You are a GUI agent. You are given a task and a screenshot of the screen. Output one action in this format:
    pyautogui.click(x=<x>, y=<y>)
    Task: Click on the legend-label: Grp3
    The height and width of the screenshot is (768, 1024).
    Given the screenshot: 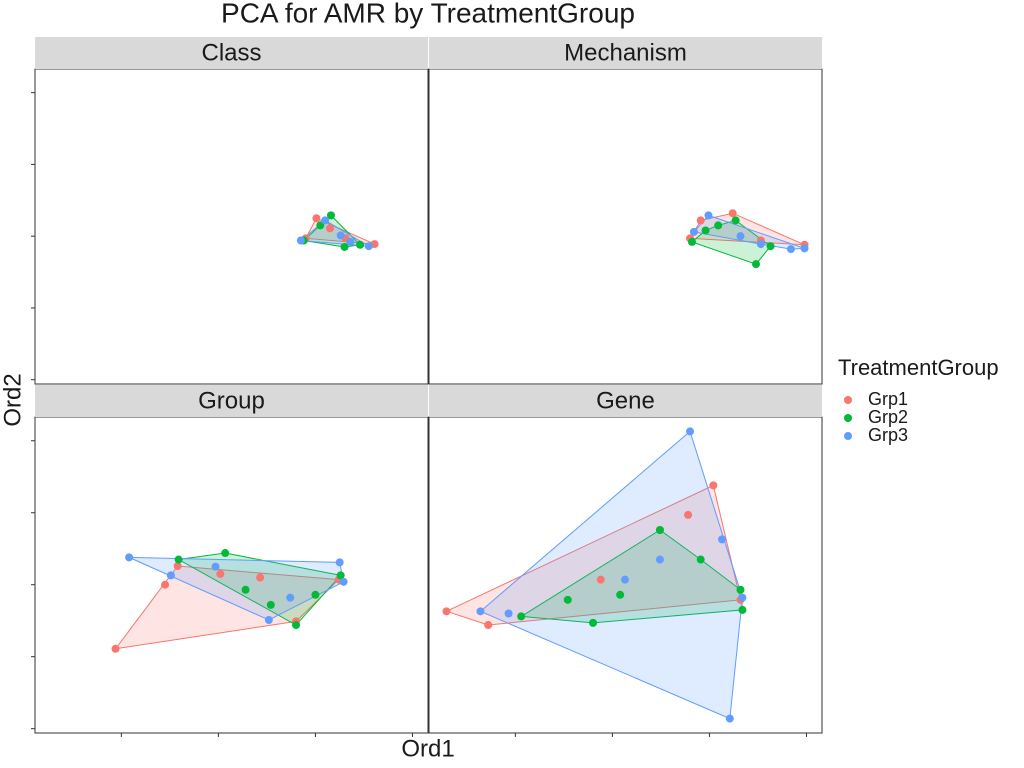 What is the action you would take?
    pyautogui.click(x=888, y=435)
    